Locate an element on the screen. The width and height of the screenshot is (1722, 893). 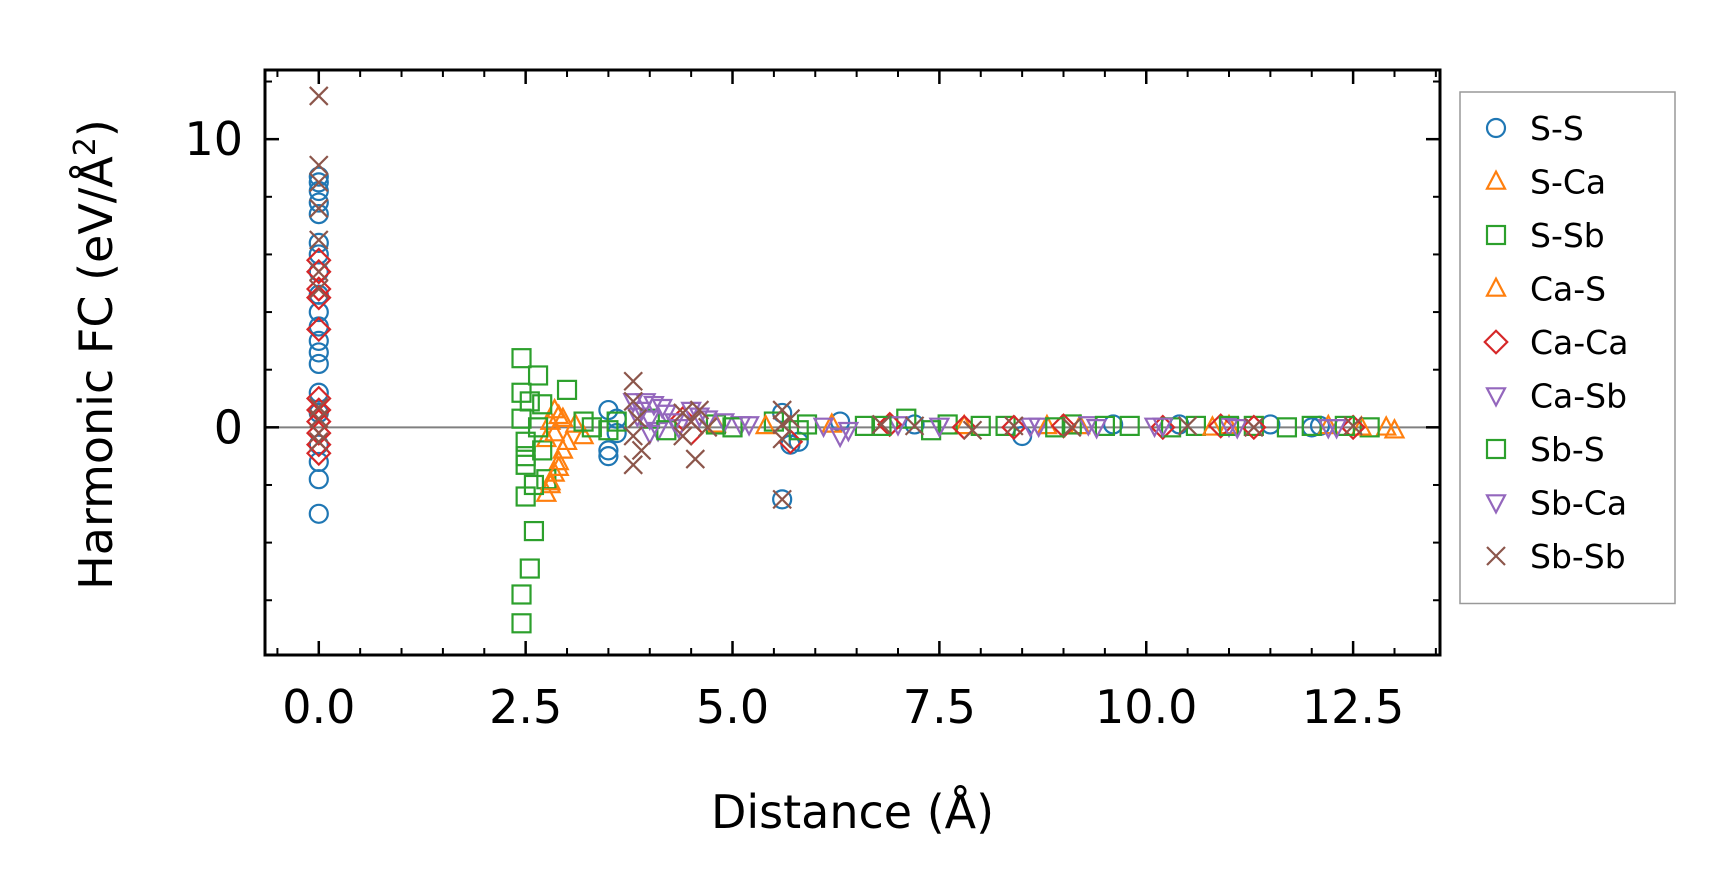
x-tick-label: 5.0 is located at coordinates (732, 707).